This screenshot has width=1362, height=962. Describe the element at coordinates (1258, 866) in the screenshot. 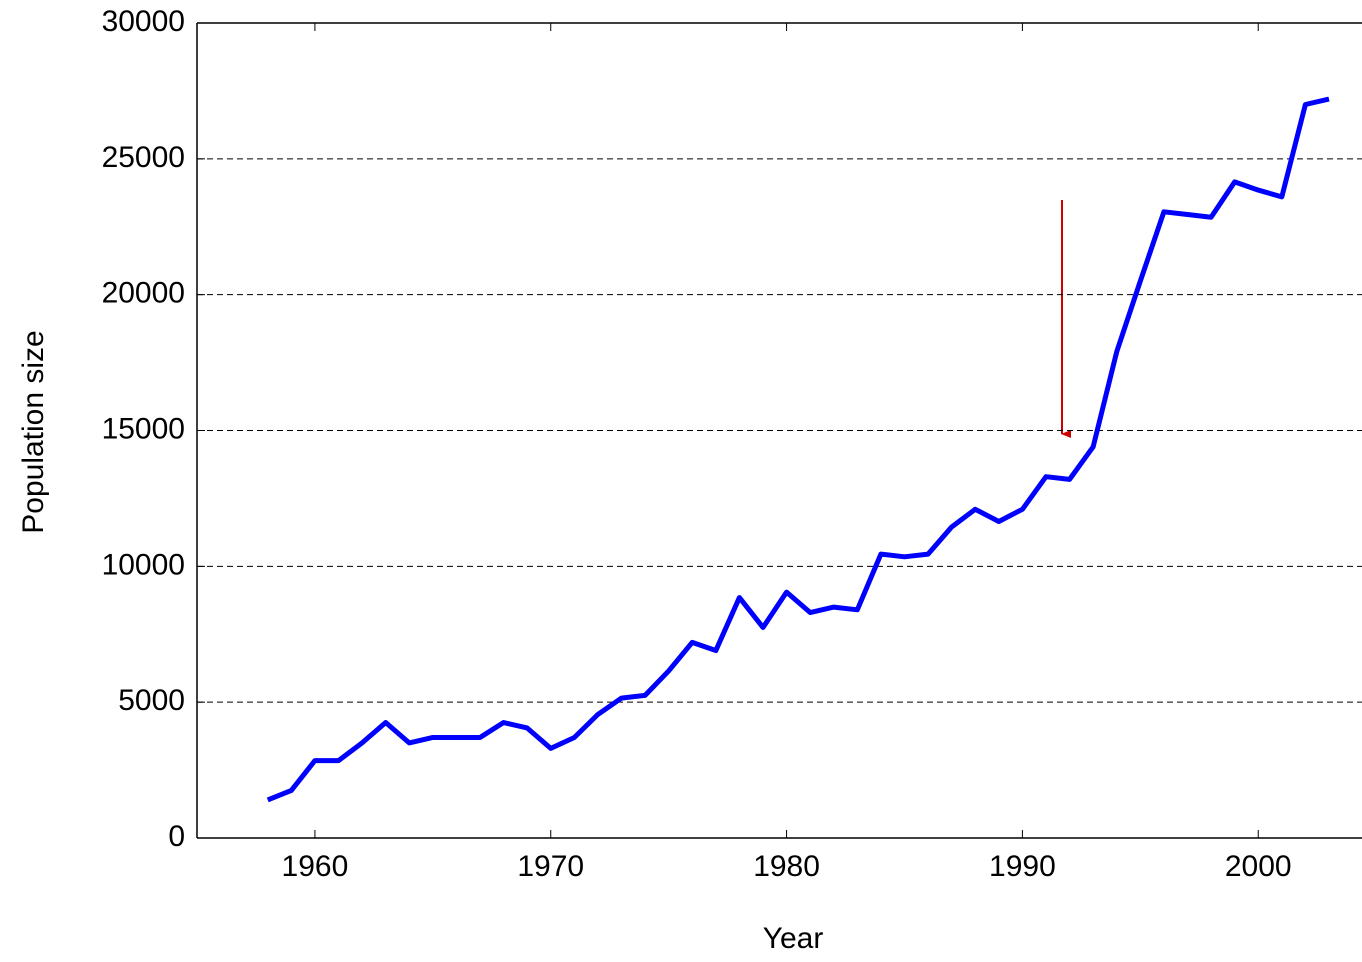

I see `x-tick-label: 2000` at that location.